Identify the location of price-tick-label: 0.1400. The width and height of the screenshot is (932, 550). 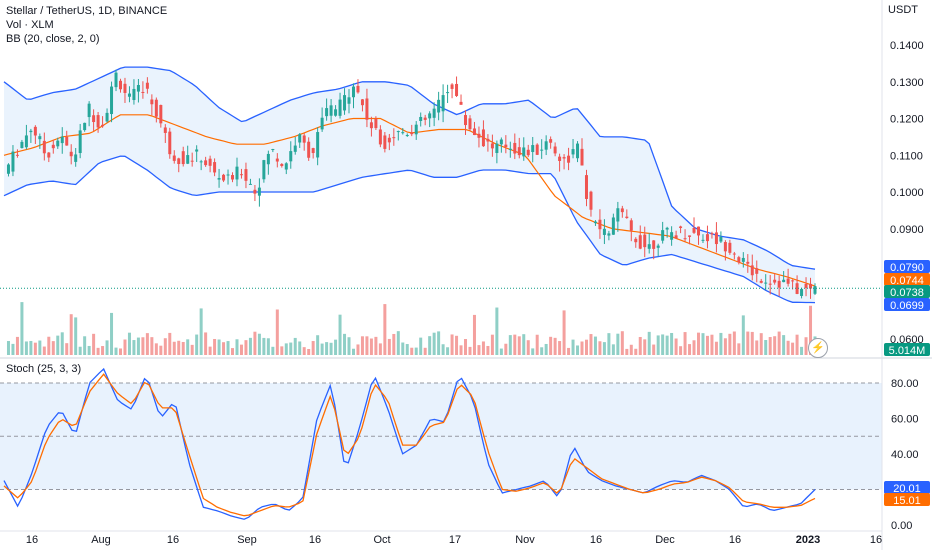
(907, 46).